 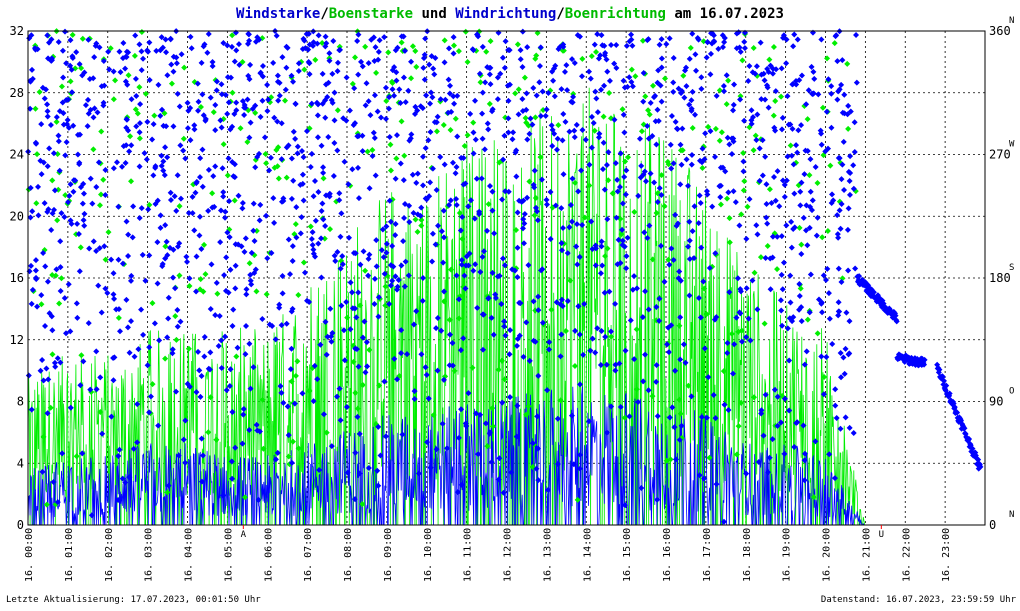 What do you see at coordinates (17, 216) in the screenshot?
I see `y-left-tick-label: 20` at bounding box center [17, 216].